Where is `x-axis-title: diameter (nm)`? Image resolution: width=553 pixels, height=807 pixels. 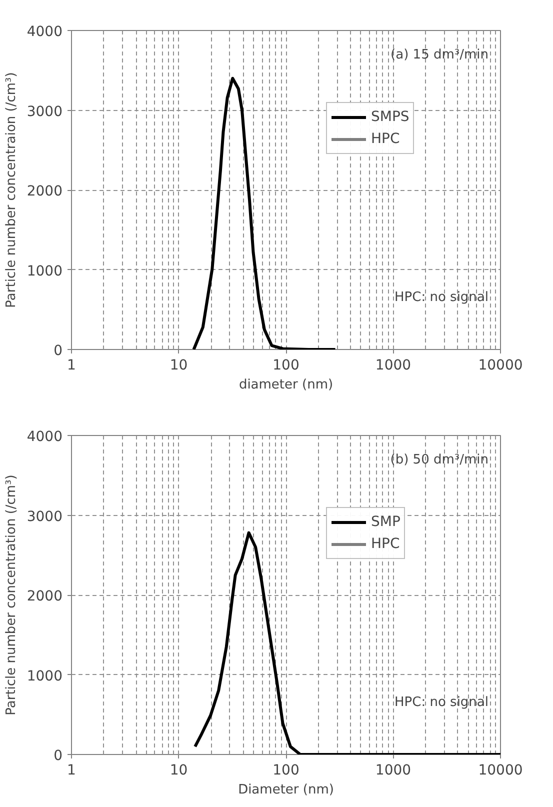
x-axis-title: diameter (nm) is located at coordinates (286, 385).